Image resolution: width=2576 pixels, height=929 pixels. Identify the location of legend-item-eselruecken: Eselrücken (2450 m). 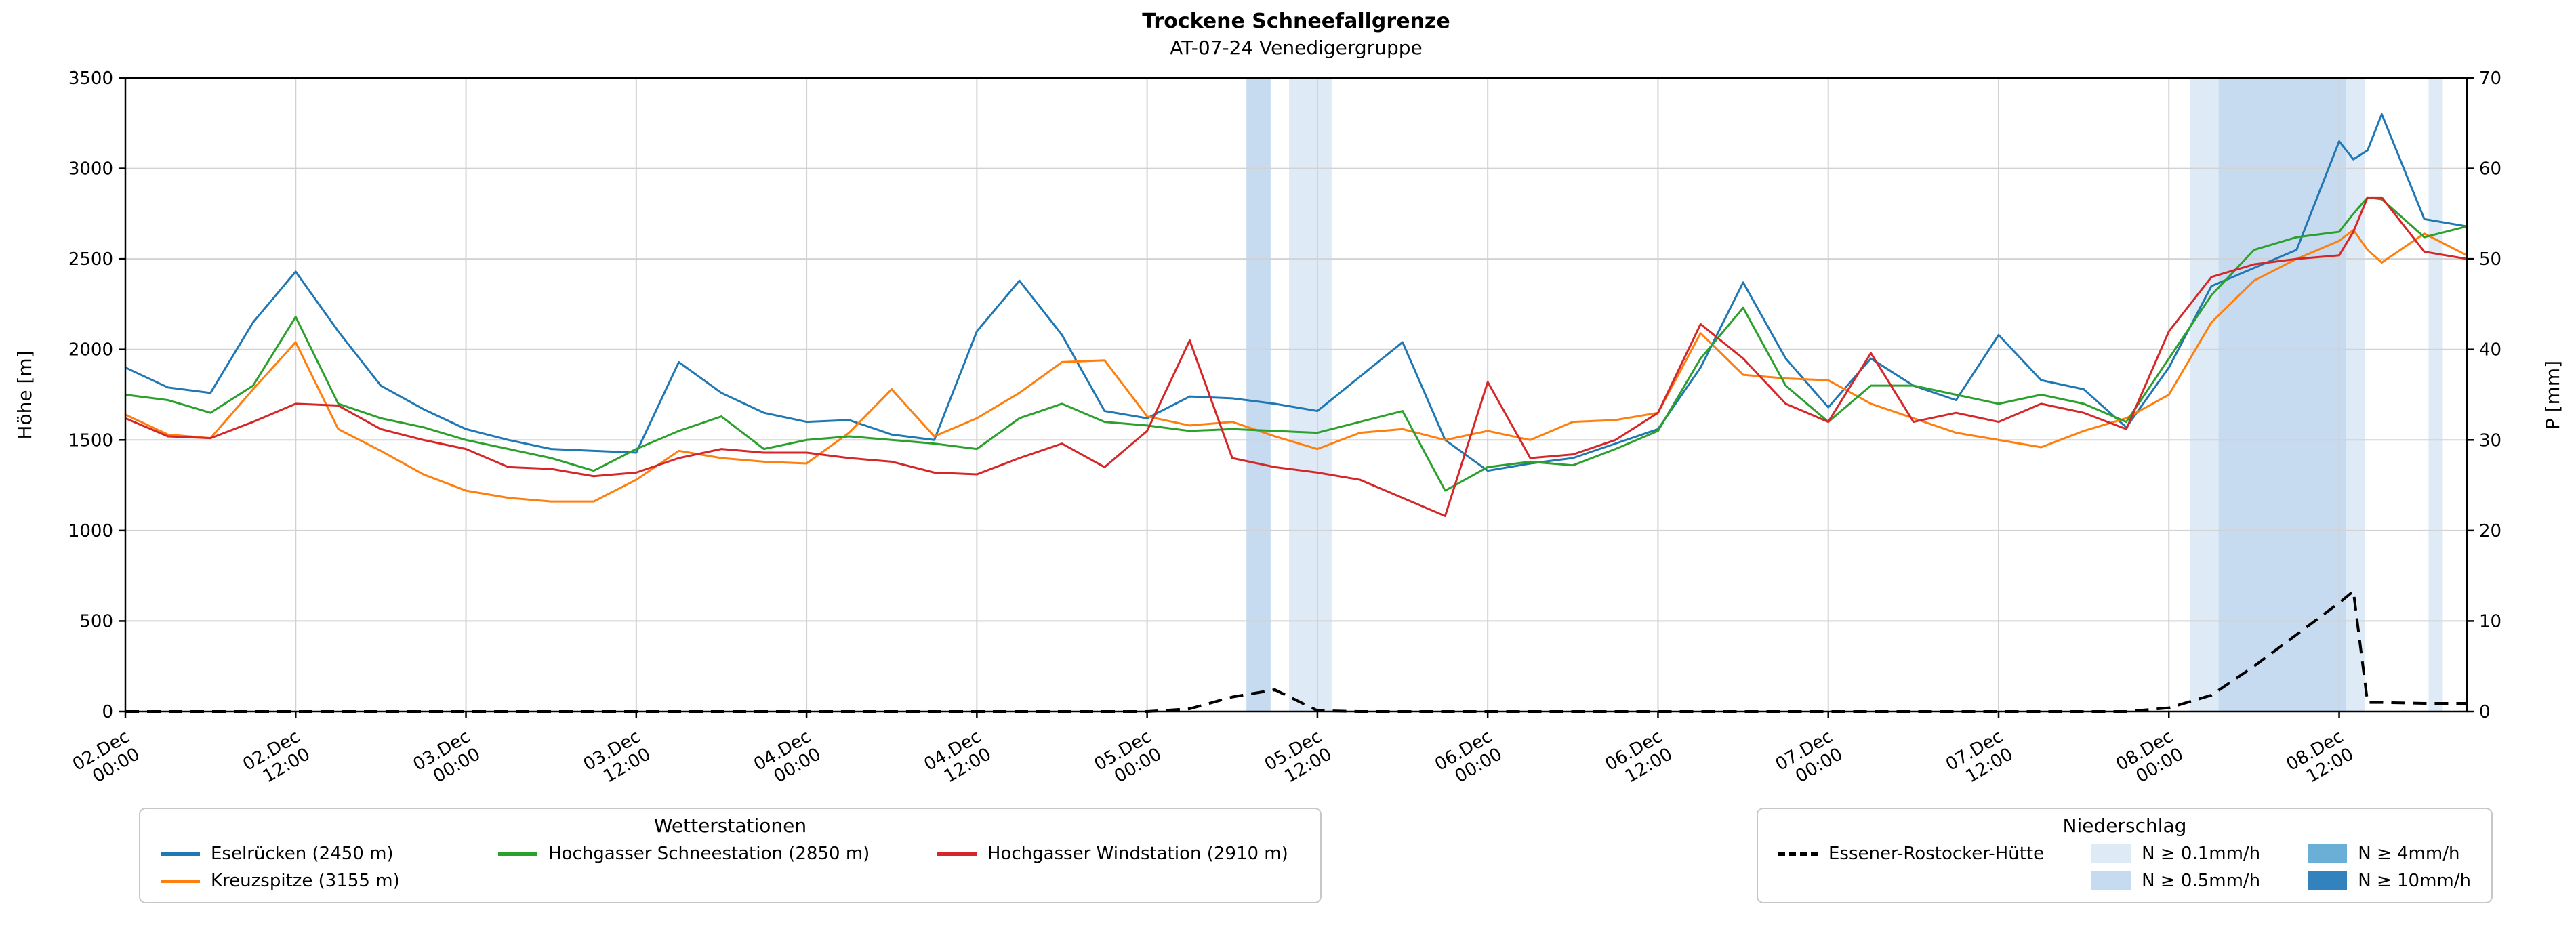
(306, 854).